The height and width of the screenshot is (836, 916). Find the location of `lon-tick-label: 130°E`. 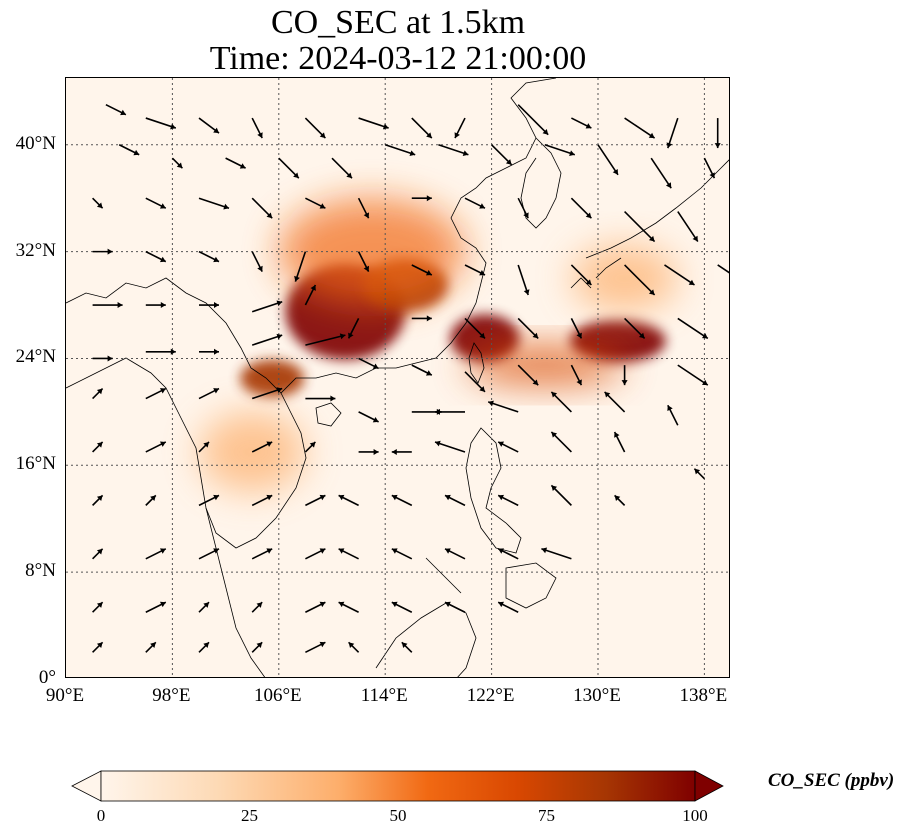

lon-tick-label: 130°E is located at coordinates (597, 695).